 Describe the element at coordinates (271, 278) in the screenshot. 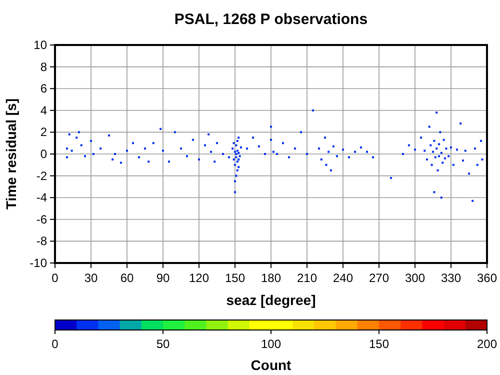

I see `x-tick-label: 180` at that location.